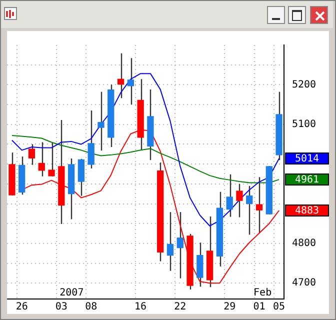 The image size is (336, 320). I want to click on x-tick-label: 22, so click(180, 307).